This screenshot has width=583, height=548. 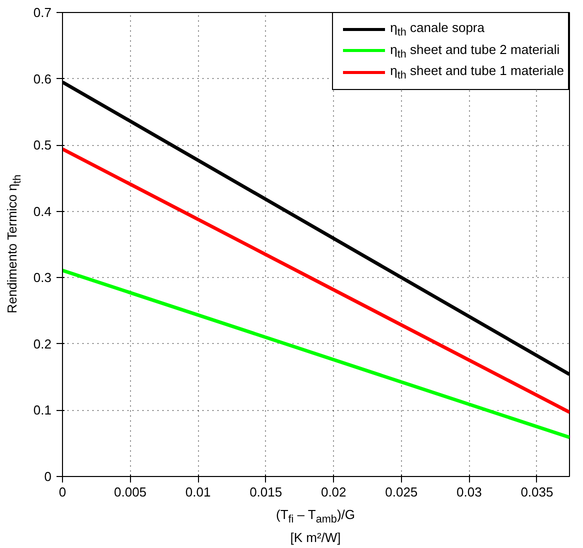 What do you see at coordinates (469, 492) in the screenshot?
I see `x-tick-label: 0.03` at bounding box center [469, 492].